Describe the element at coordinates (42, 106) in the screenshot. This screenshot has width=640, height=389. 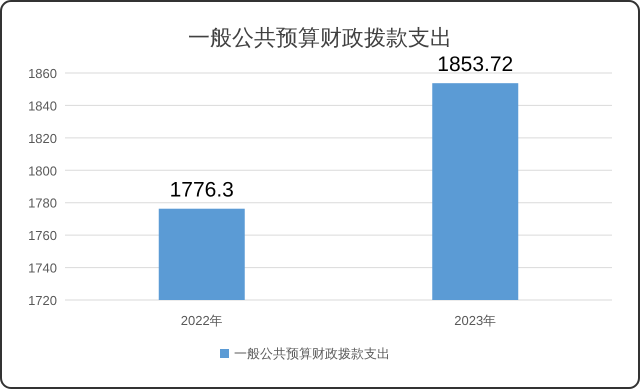
I see `y-tick-label: 1840` at that location.